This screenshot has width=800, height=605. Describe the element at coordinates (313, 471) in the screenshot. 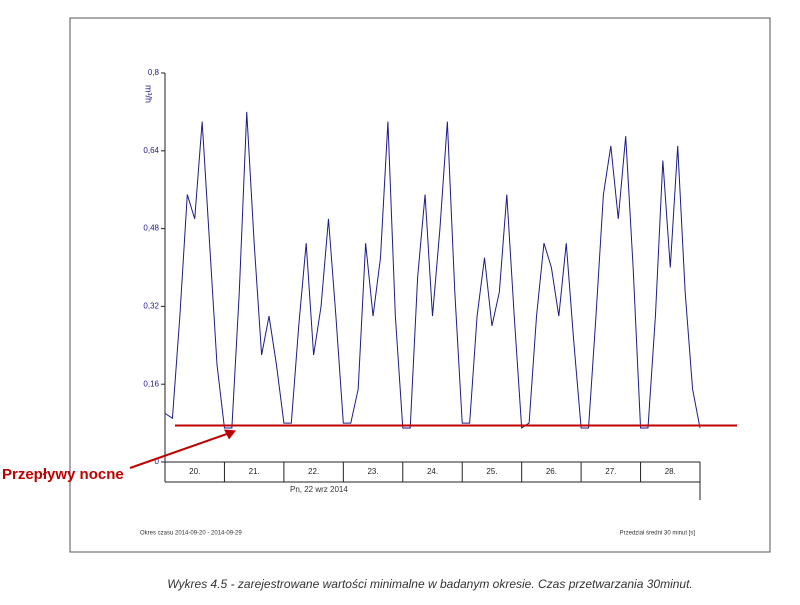

I see `x-tick-label: 22.` at that location.